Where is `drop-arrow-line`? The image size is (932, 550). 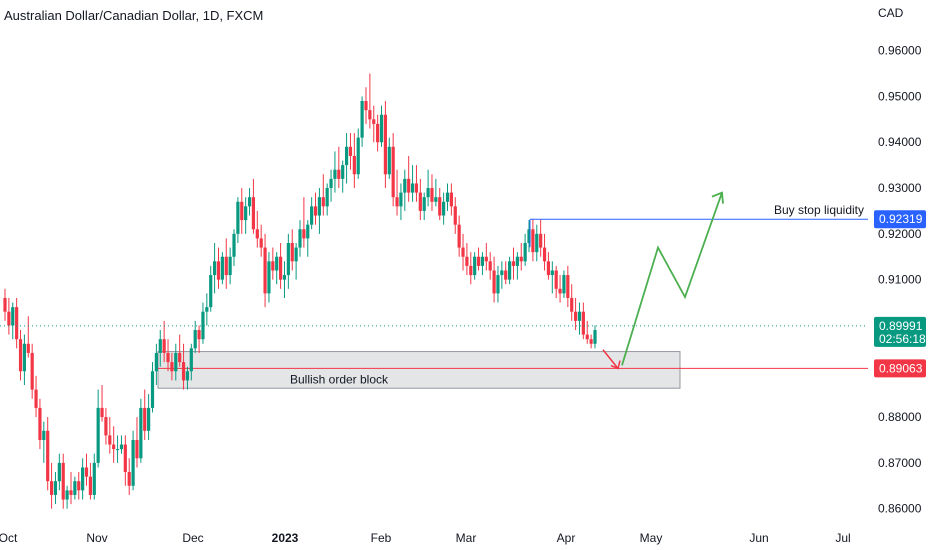
drop-arrow-line is located at coordinates (610, 359).